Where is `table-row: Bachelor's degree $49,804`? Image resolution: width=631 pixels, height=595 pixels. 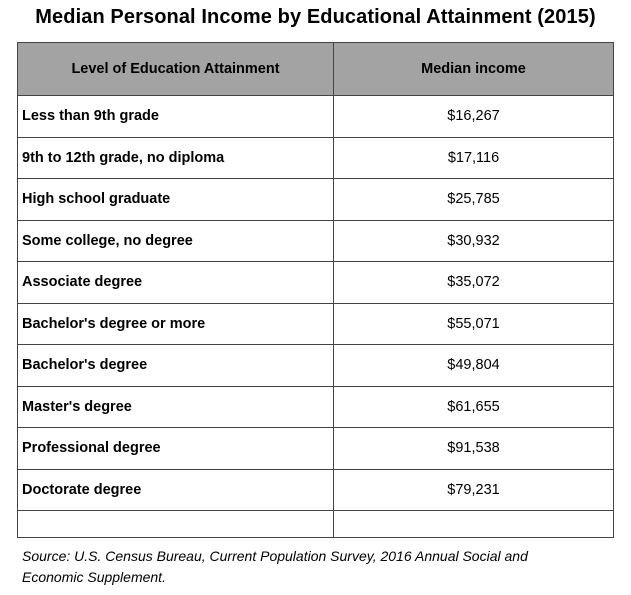 table-row: Bachelor's degree $49,804 is located at coordinates (315, 365).